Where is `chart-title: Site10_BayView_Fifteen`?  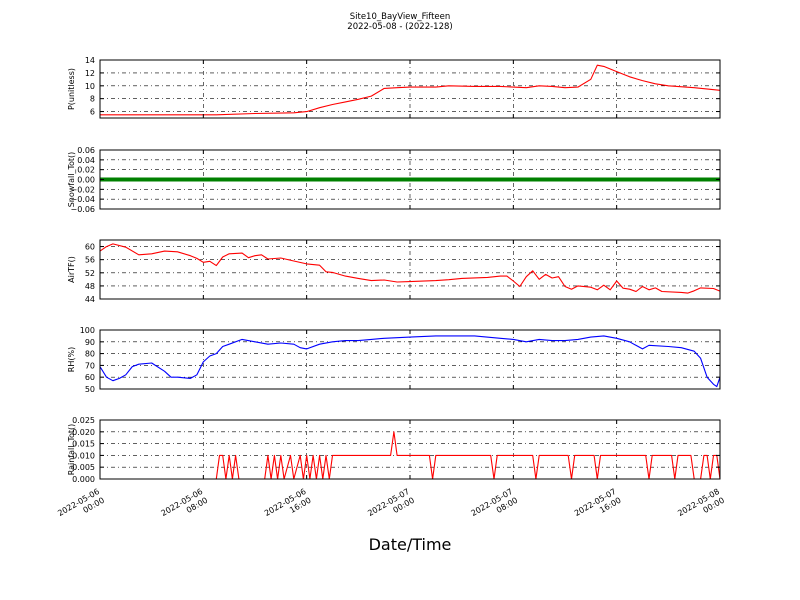
chart-title: Site10_BayView_Fifteen is located at coordinates (400, 17).